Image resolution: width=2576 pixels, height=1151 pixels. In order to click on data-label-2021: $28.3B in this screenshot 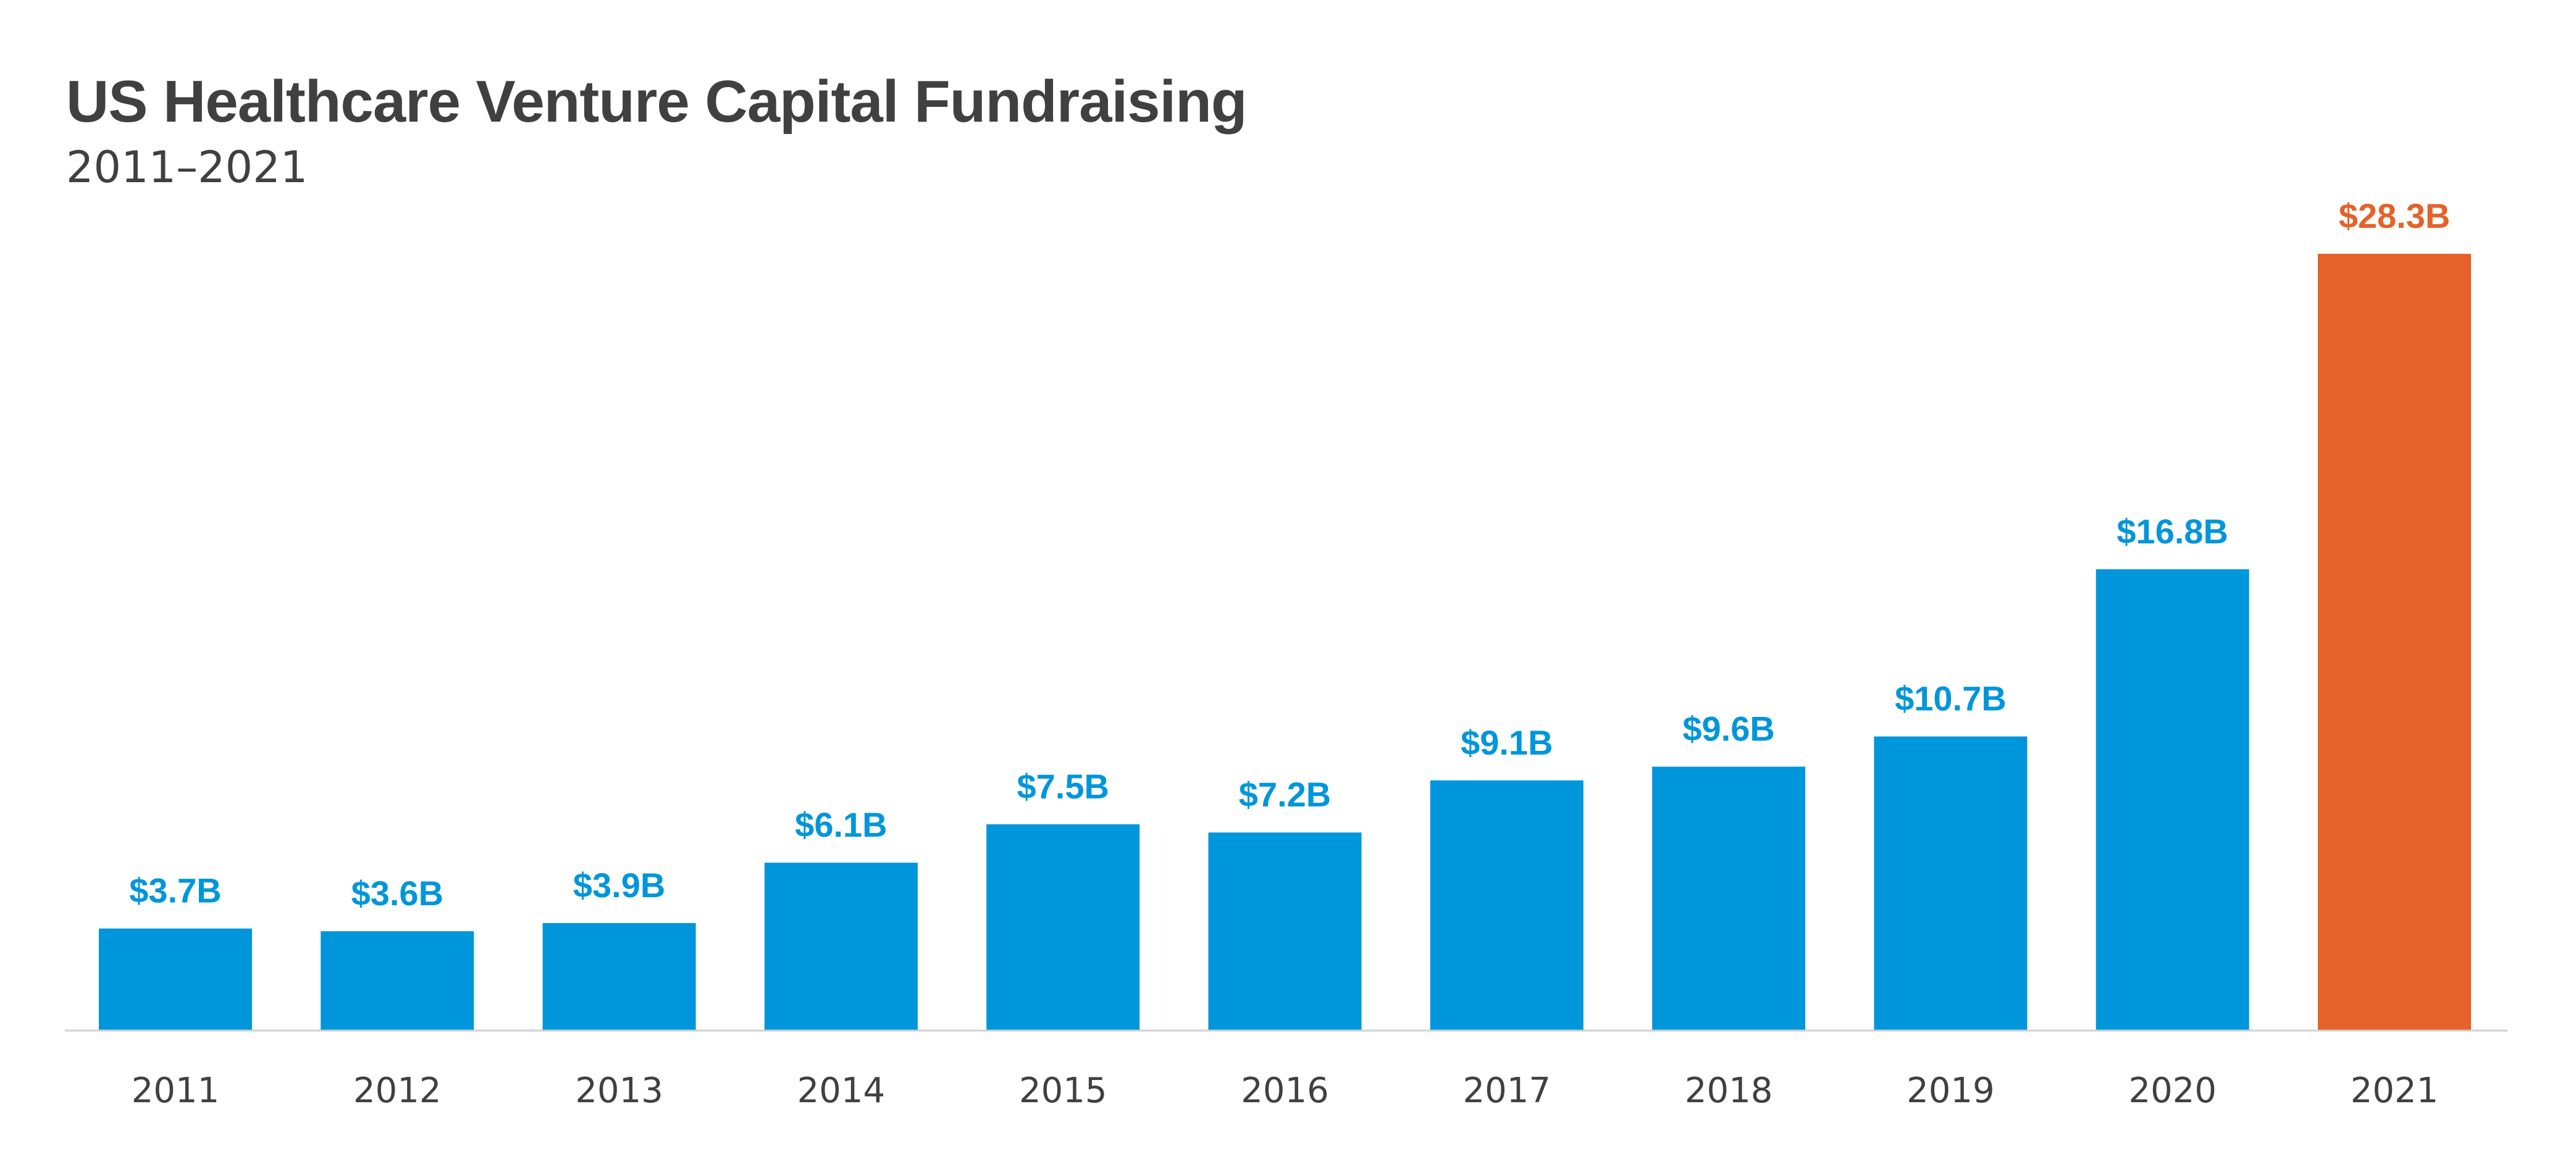, I will do `click(2395, 215)`.